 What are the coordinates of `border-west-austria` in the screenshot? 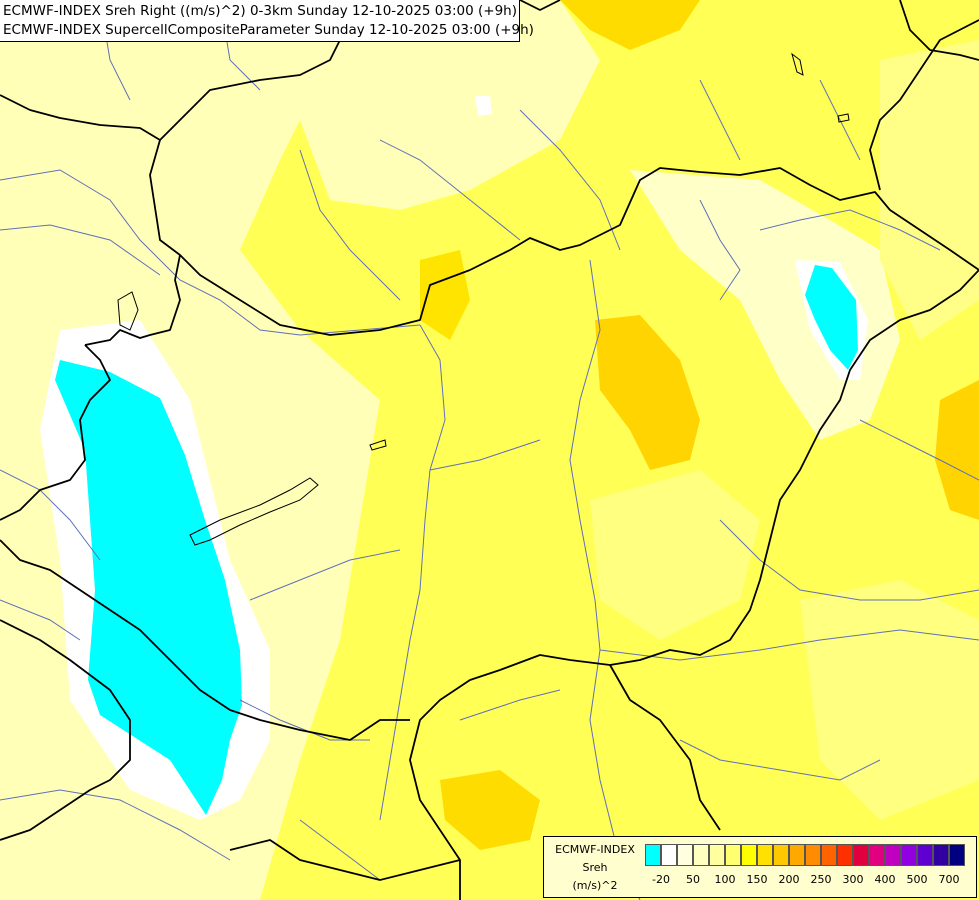 It's located at (55, 432).